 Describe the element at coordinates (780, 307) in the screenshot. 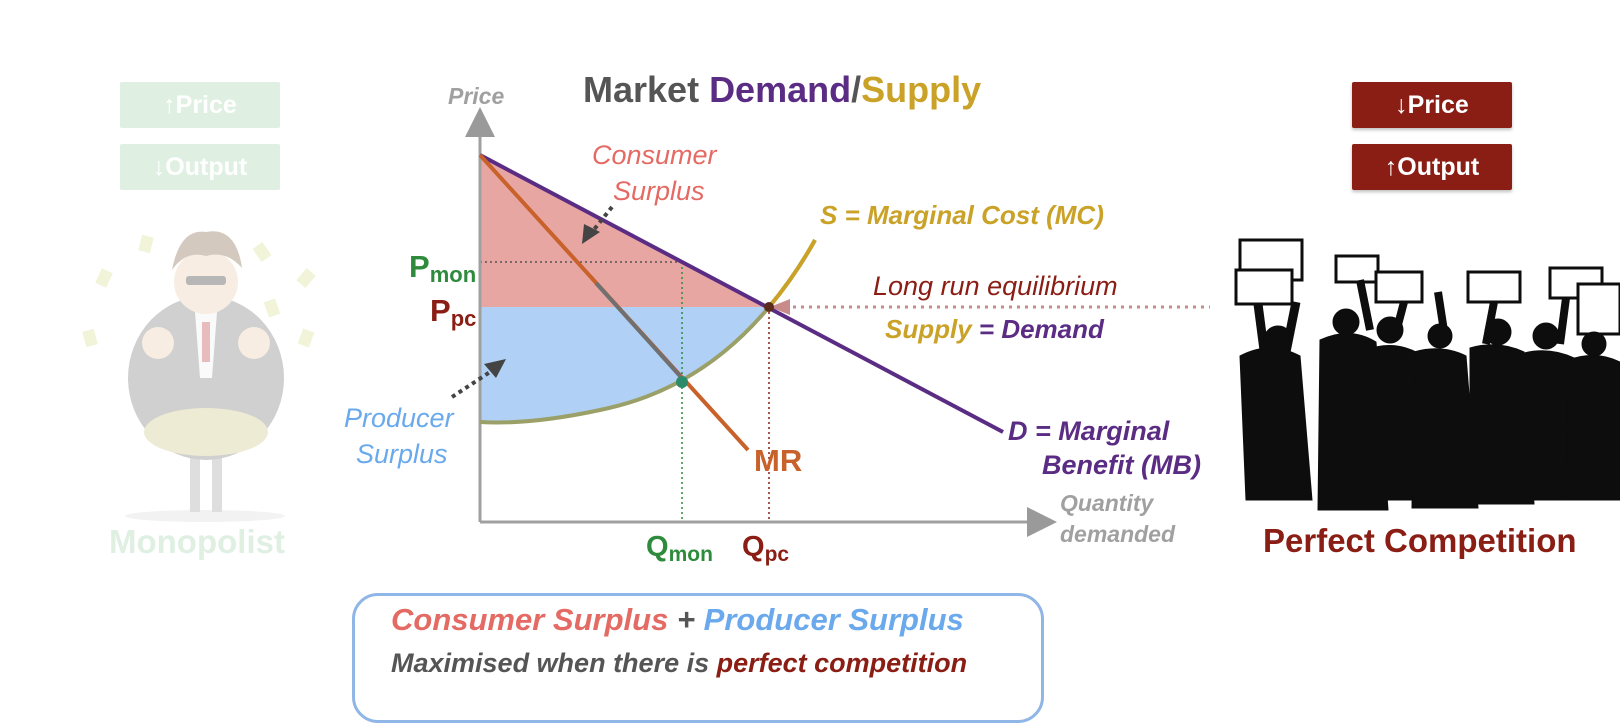

I see `equilibrium-pointer-arrowhead` at that location.